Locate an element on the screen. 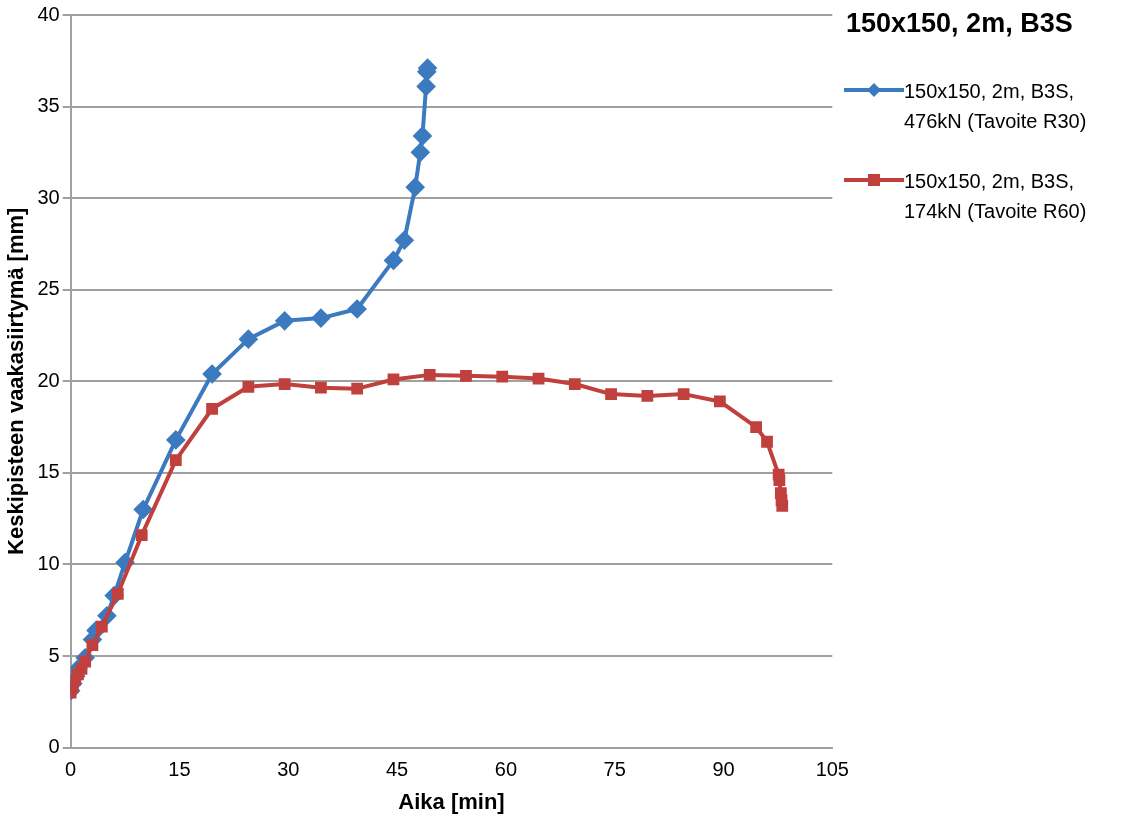 This screenshot has width=1138, height=820. y-tick-label: 20 is located at coordinates (48, 379).